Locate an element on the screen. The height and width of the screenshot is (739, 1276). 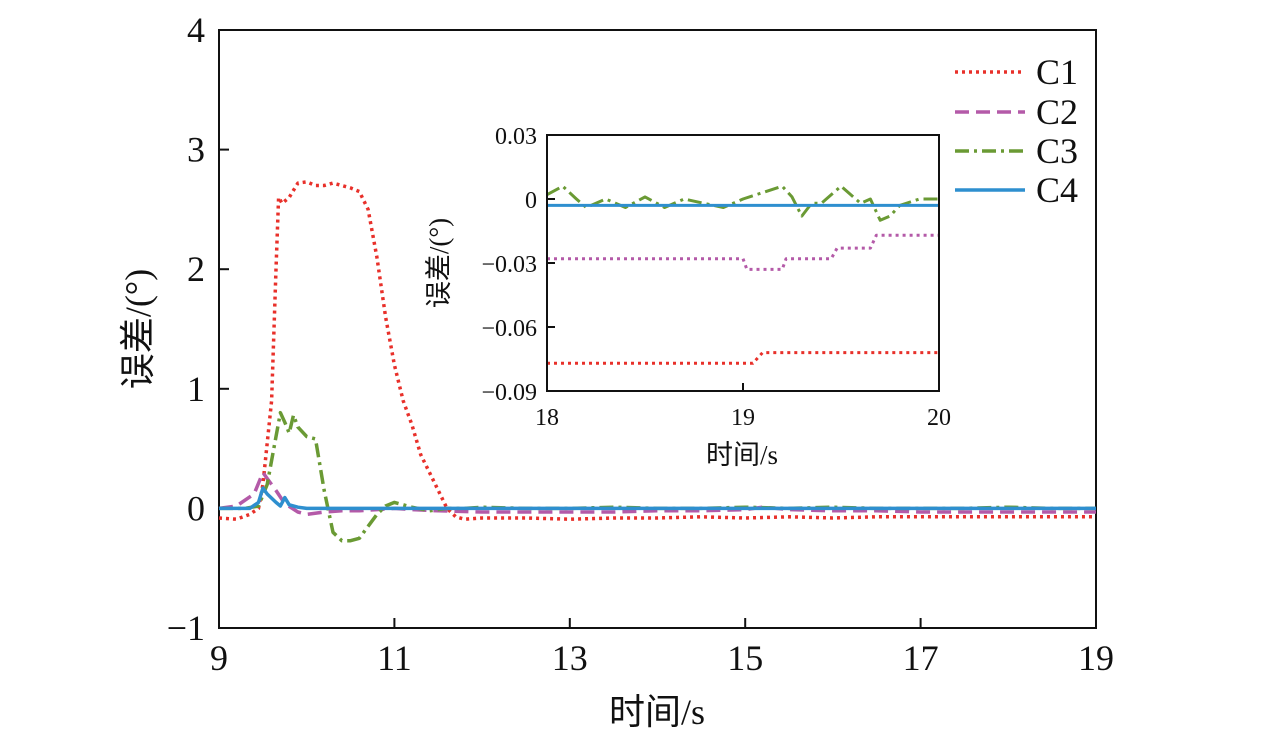
main-series-c3-line is located at coordinates (657, 476).